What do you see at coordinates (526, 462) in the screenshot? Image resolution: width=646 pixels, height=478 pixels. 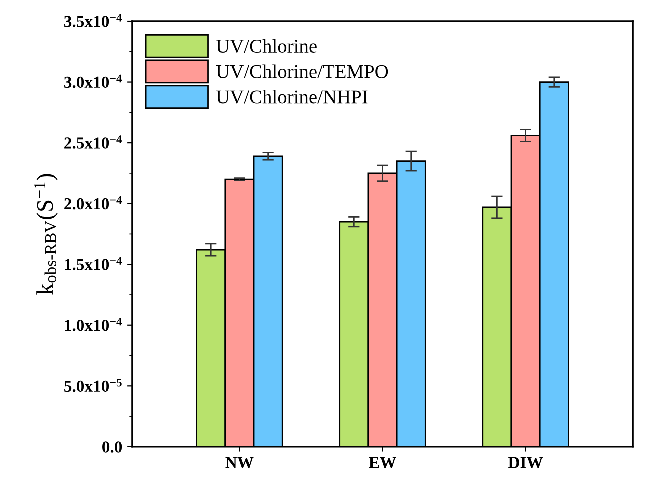 I see `x-tick-label: DIW` at bounding box center [526, 462].